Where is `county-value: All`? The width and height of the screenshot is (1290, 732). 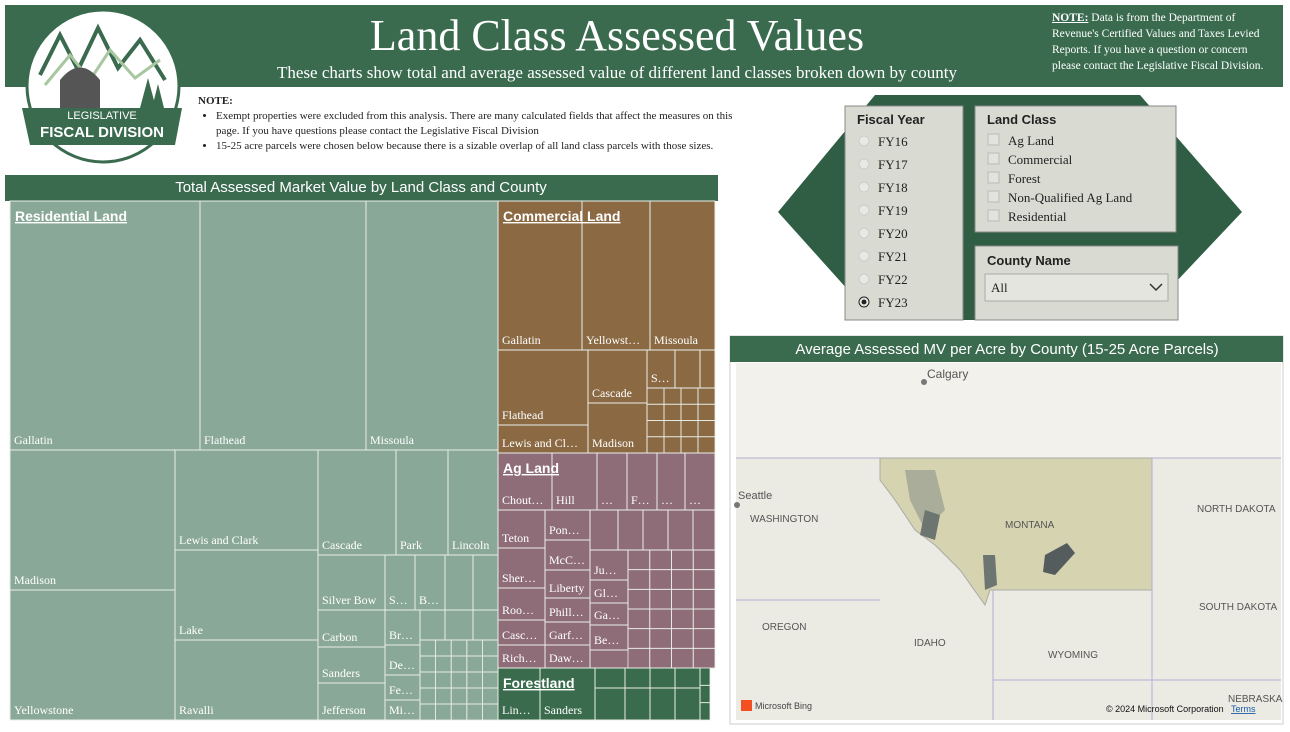 county-value: All is located at coordinates (999, 287).